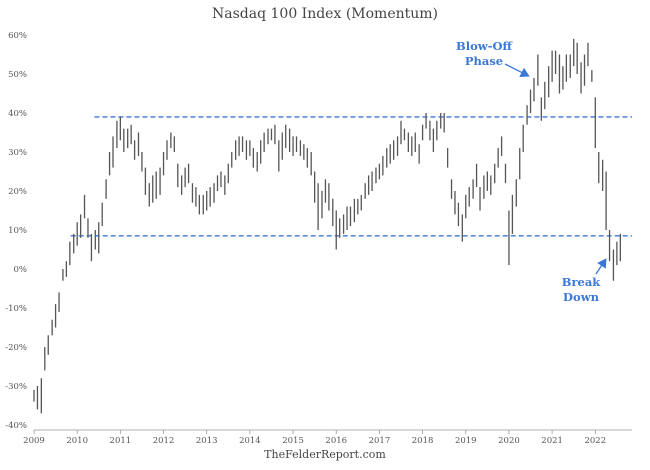 The height and width of the screenshot is (470, 650). Describe the element at coordinates (77, 441) in the screenshot. I see `x-tick-label: 2010` at that location.